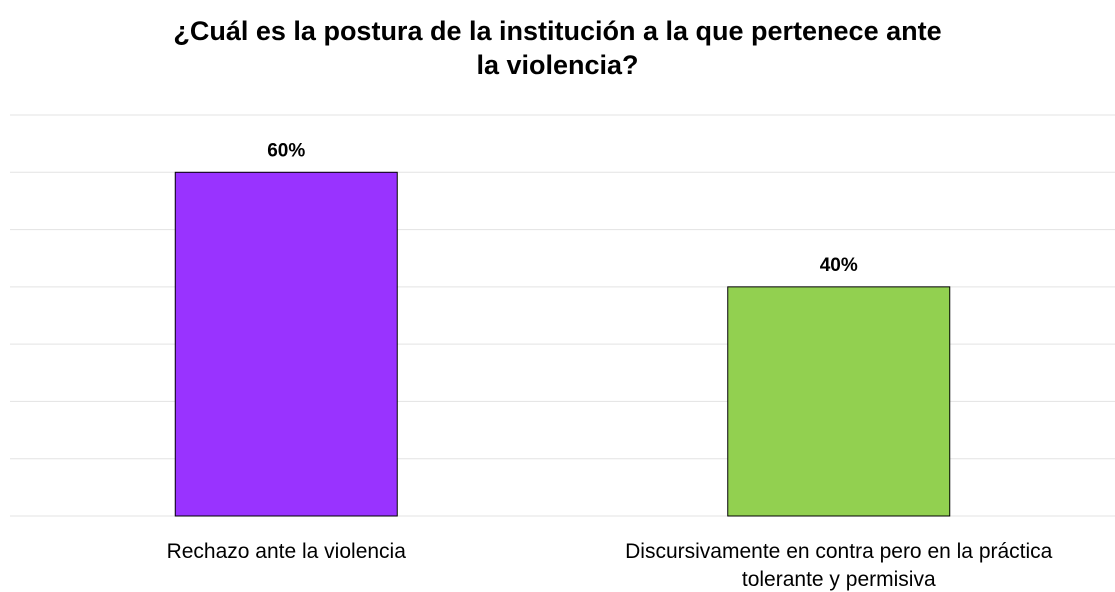 The image size is (1115, 592). What do you see at coordinates (839, 579) in the screenshot?
I see `category-label-2-line-2: tolerante y permisiva` at bounding box center [839, 579].